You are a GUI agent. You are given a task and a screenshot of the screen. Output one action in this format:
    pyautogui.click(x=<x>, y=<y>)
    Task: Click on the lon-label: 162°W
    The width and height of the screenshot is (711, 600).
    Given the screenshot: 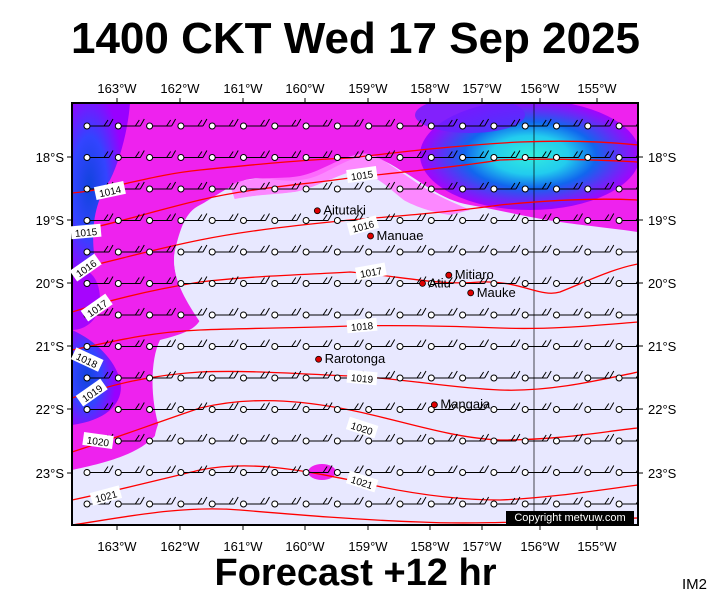 What is the action you would take?
    pyautogui.click(x=180, y=88)
    